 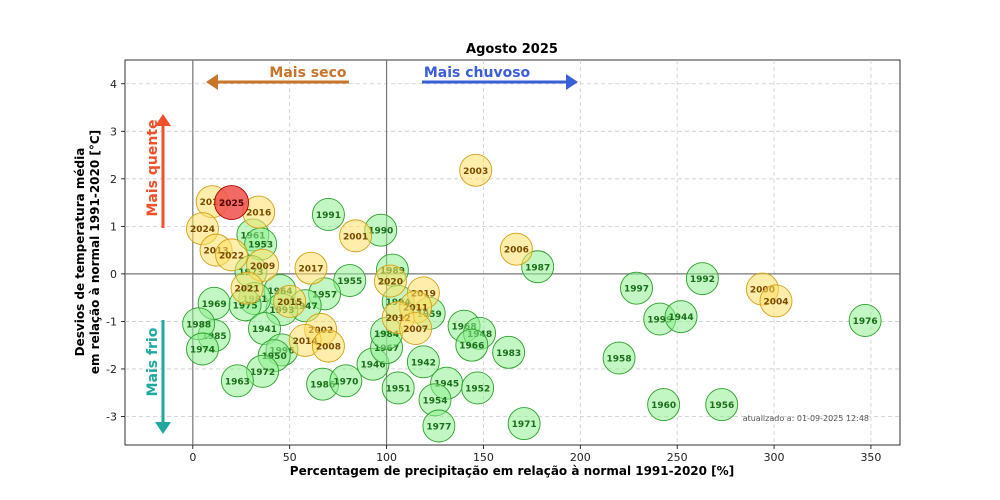 I want to click on y-tick-label: 2, so click(x=113, y=179).